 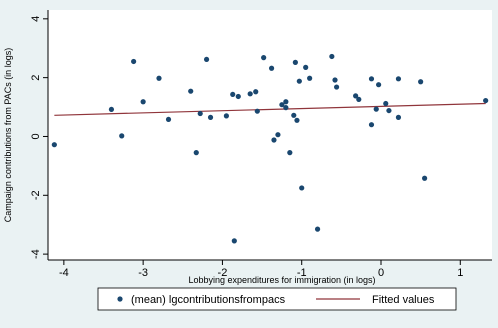 What do you see at coordinates (302, 273) in the screenshot?
I see `x-tick-label: -1` at bounding box center [302, 273].